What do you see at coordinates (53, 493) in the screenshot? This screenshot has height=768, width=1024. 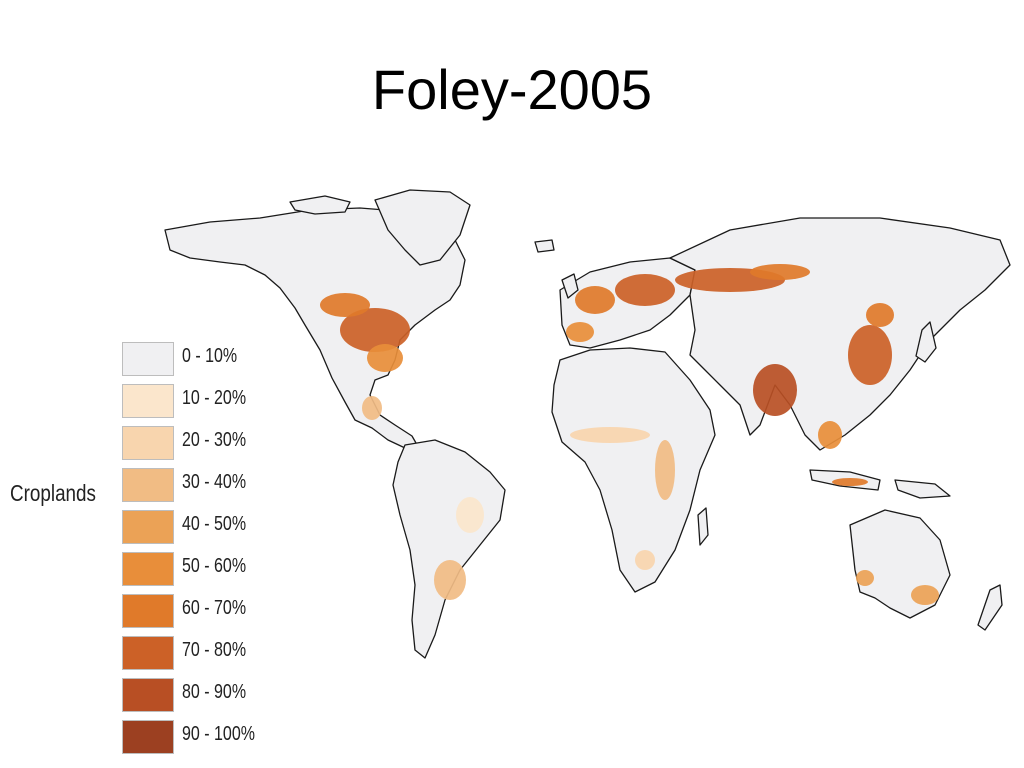 I see `legend-title: Croplands` at bounding box center [53, 493].